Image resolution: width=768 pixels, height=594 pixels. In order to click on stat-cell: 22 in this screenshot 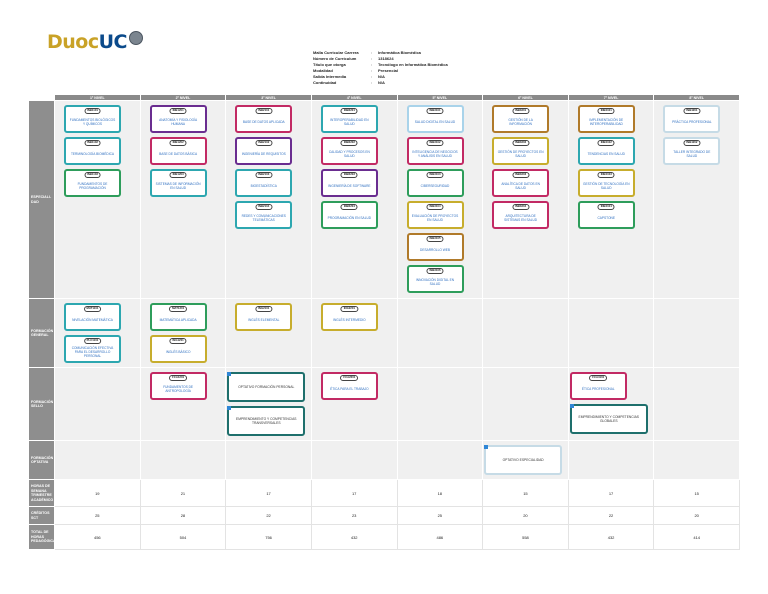, I will do `click(268, 515)`.